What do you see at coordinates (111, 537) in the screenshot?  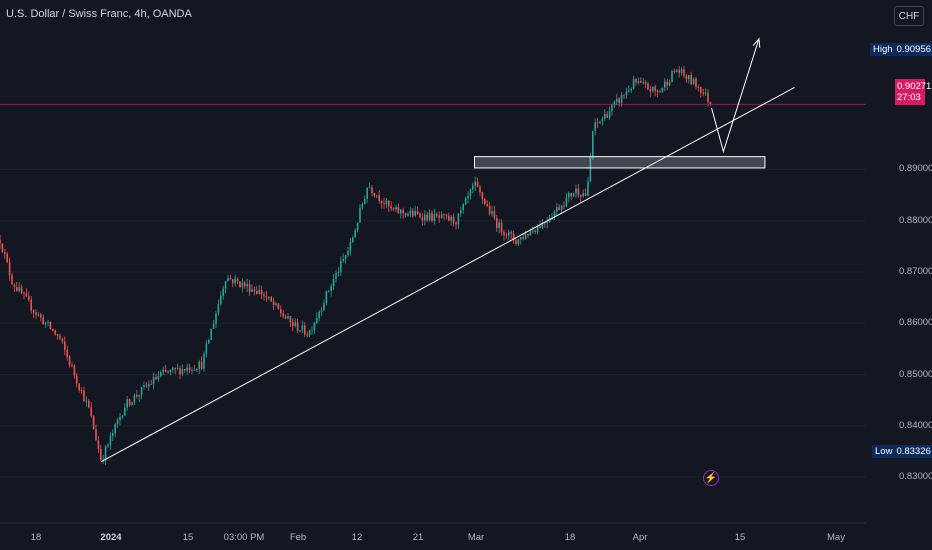 I see `x-tick-label: 2024` at bounding box center [111, 537].